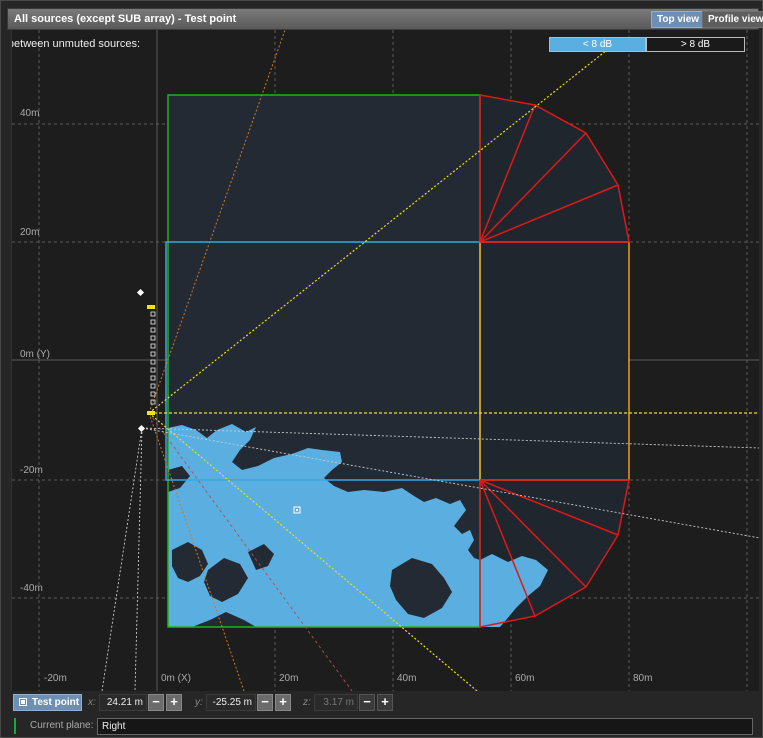  I want to click on legend-low-swatch: < 8 dB, so click(597, 44).